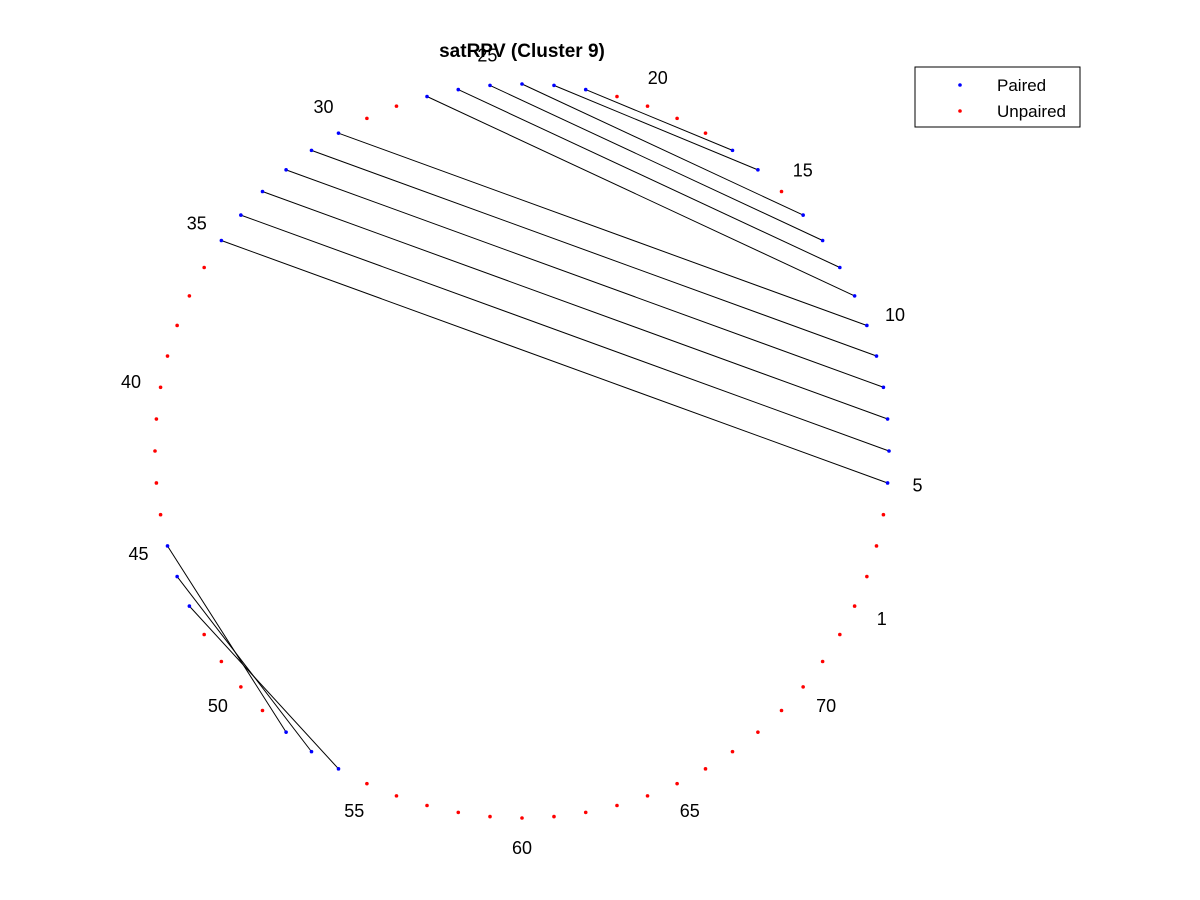 The width and height of the screenshot is (1200, 900). What do you see at coordinates (323, 107) in the screenshot?
I see `index-label-30: 30` at bounding box center [323, 107].